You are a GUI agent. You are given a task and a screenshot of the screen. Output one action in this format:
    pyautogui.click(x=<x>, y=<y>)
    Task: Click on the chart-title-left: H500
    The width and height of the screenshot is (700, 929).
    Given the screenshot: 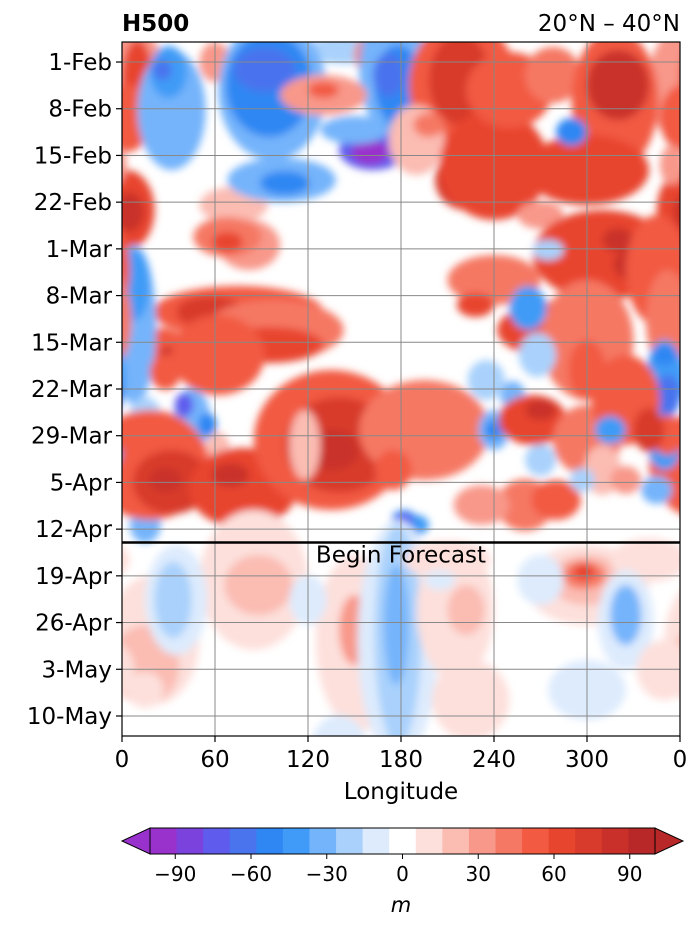 What is the action you would take?
    pyautogui.click(x=155, y=24)
    